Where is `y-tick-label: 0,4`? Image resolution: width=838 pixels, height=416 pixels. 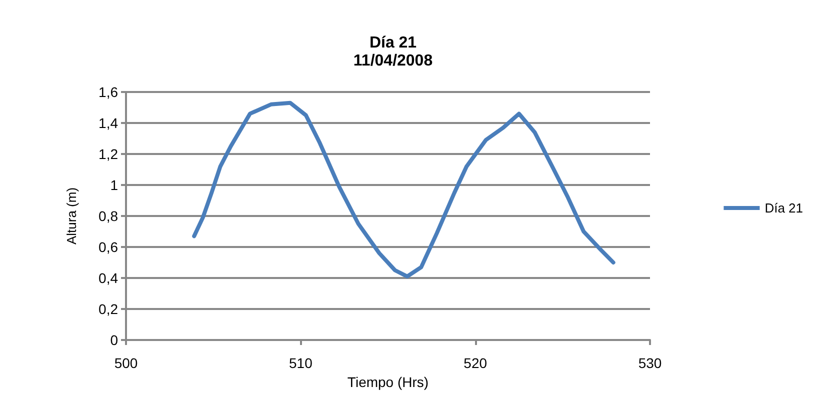
y-tick-label: 0,4 is located at coordinates (108, 278).